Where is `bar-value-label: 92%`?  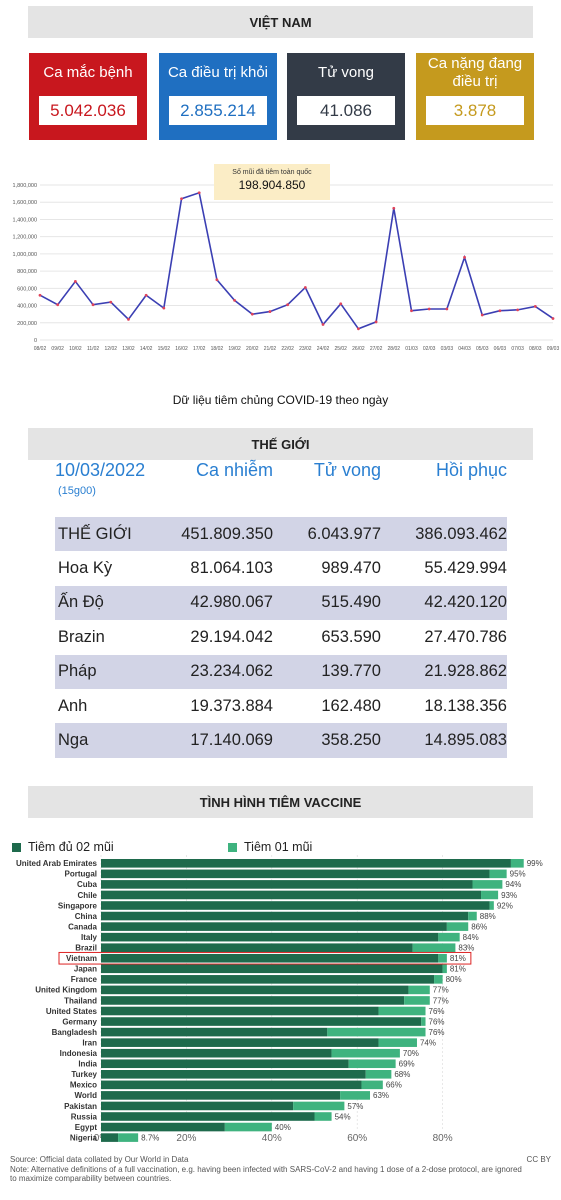 bar-value-label: 92% is located at coordinates (505, 905).